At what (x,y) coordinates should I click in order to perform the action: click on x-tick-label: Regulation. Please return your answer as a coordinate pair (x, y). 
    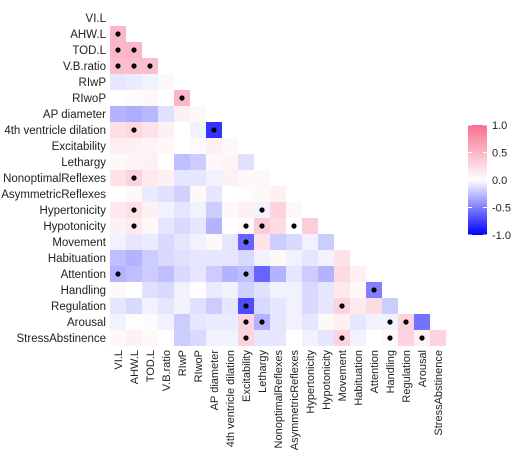
    Looking at the image, I should click on (407, 376).